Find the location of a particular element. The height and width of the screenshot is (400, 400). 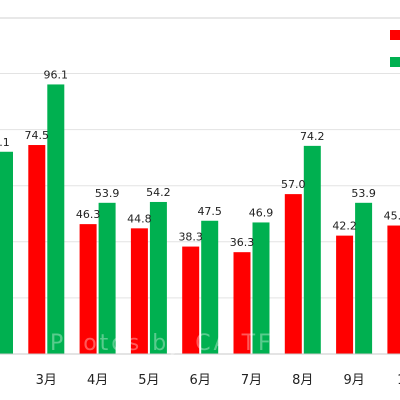

bar-4月-series-2 is located at coordinates (107, 278).